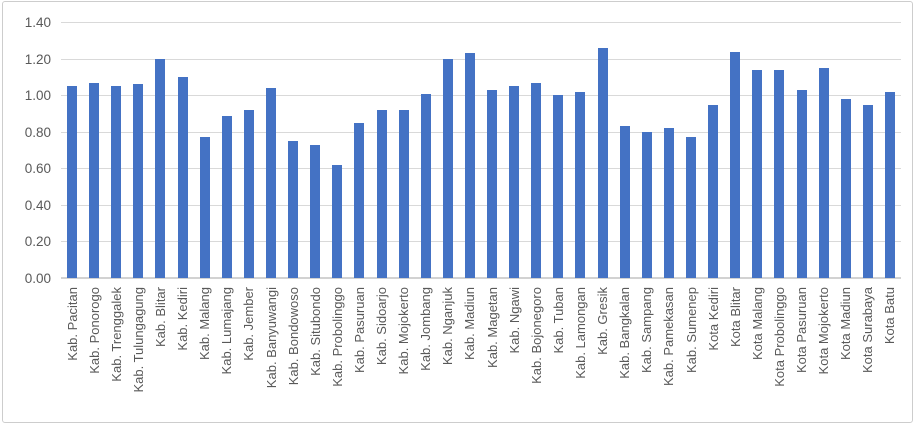 Image resolution: width=920 pixels, height=429 pixels. What do you see at coordinates (227, 331) in the screenshot?
I see `x-tick-label: Kab. Lumajang` at bounding box center [227, 331].